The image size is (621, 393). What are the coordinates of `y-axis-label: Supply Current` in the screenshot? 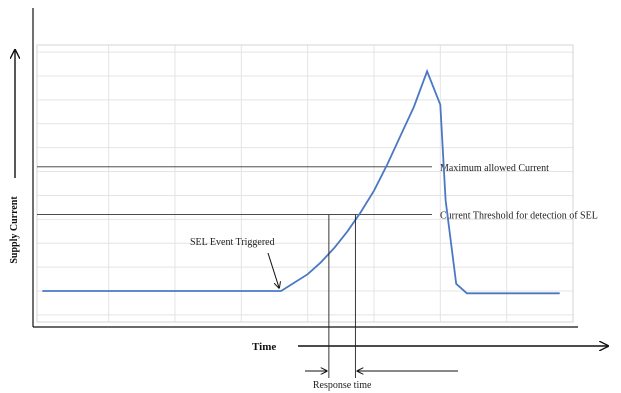 It's located at (14, 230).